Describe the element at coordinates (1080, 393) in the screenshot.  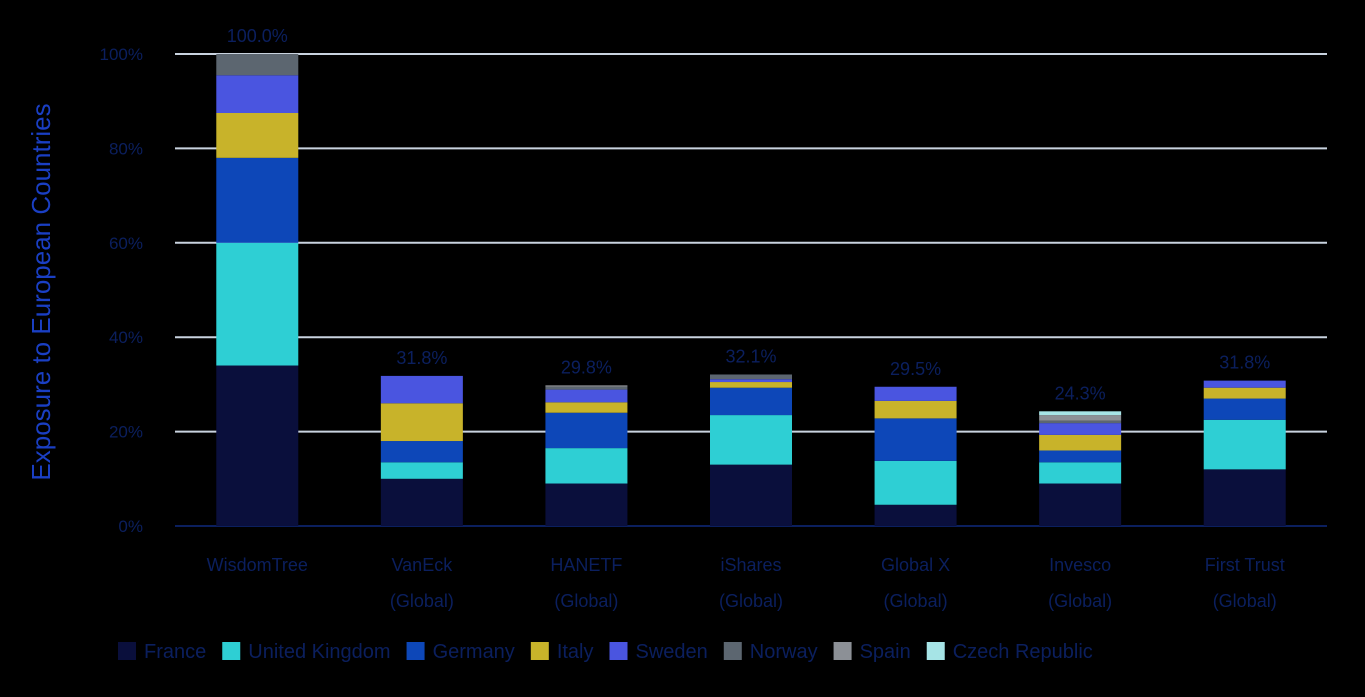
I see `bar-total-label: 24.3%` at that location.